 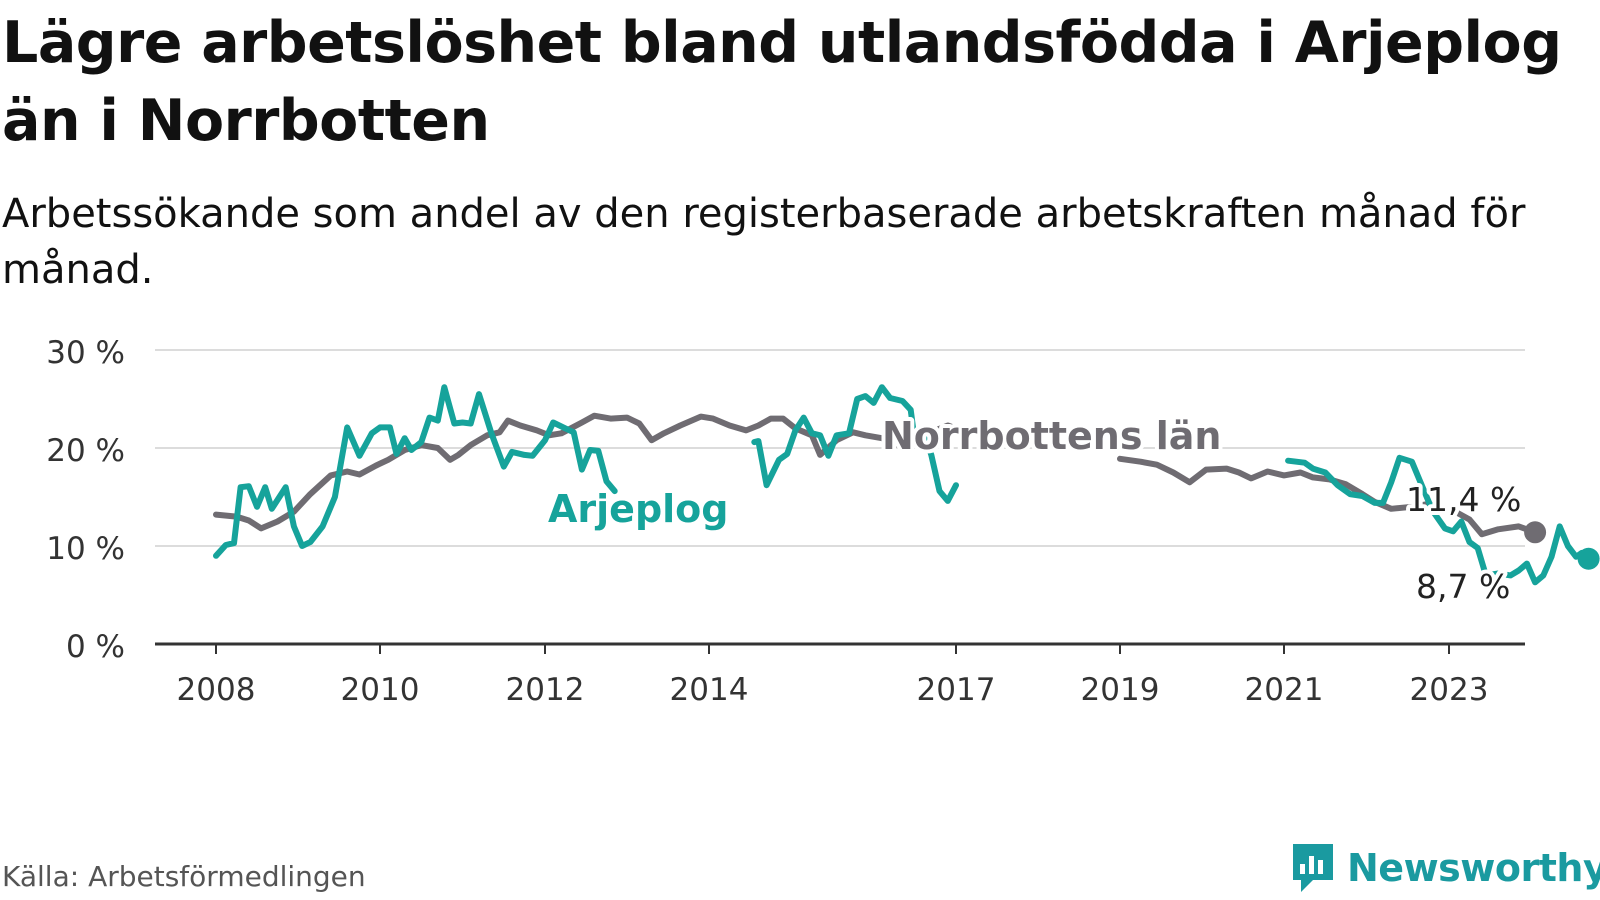 I want to click on arjeplog-series-label-halo: Arjeplog, so click(x=638, y=509).